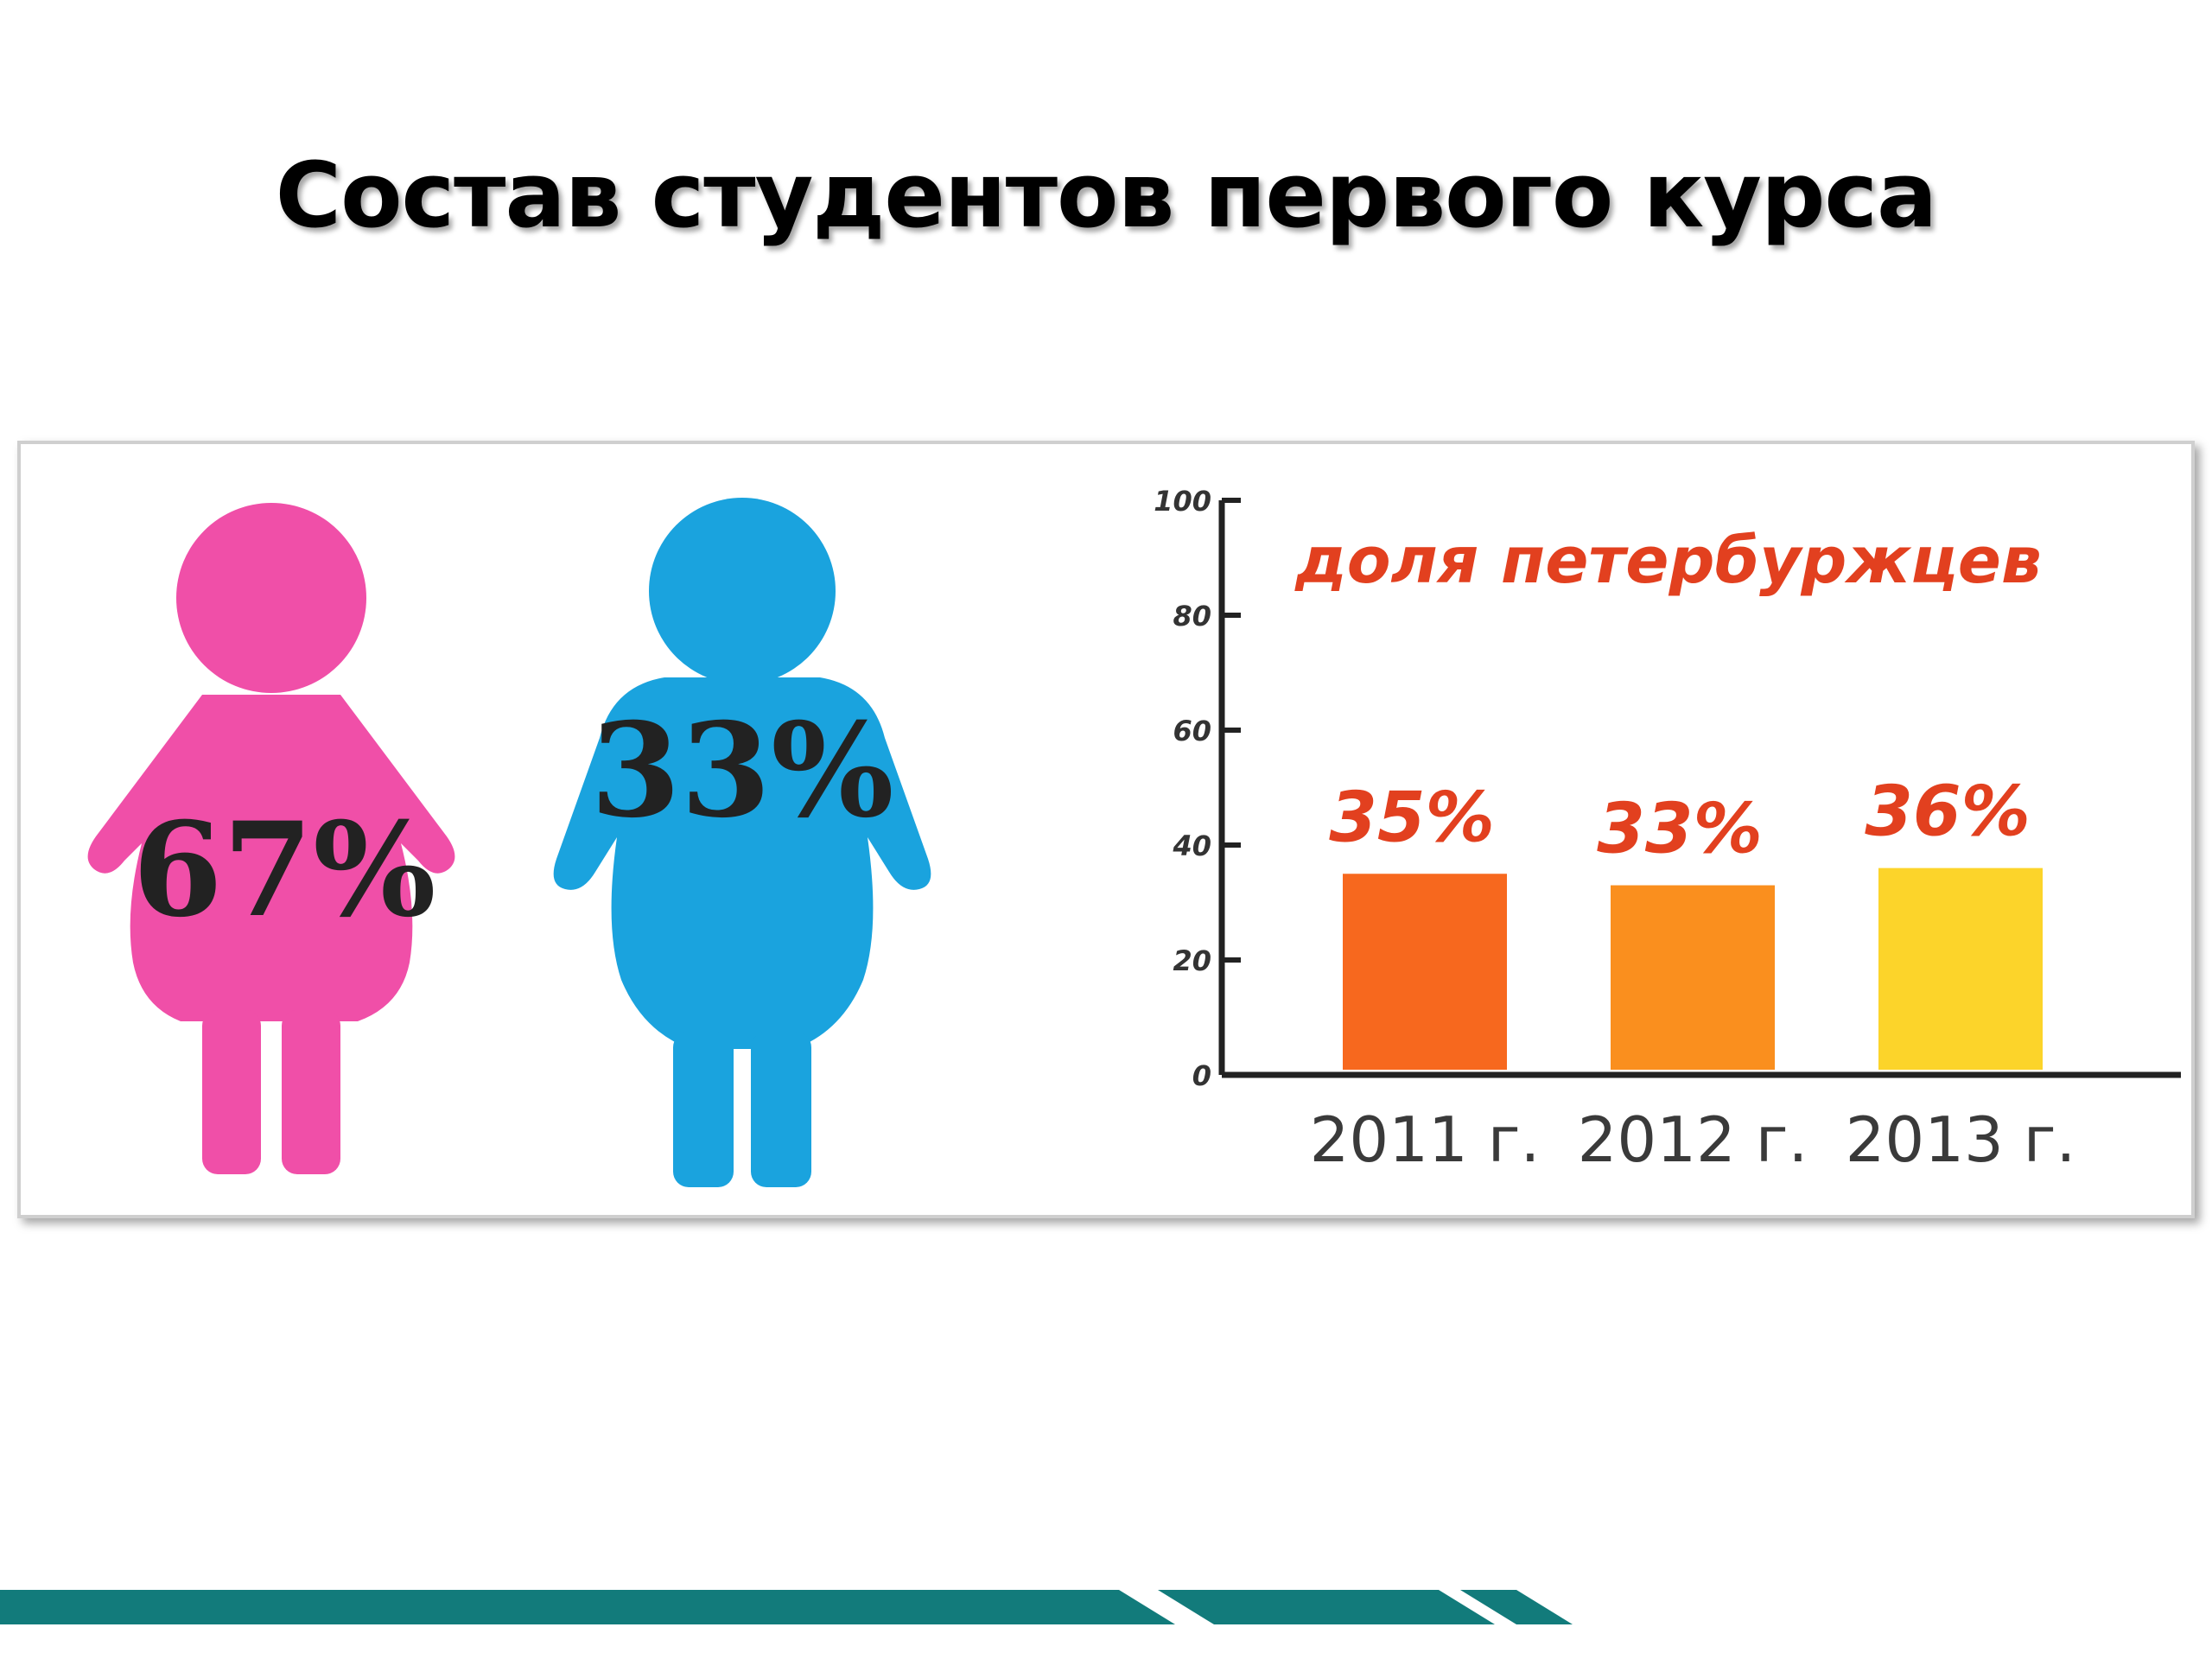 The image size is (2212, 1659). Describe the element at coordinates (1106, 195) in the screenshot. I see `slide-title: Состав студентов первого курса` at that location.